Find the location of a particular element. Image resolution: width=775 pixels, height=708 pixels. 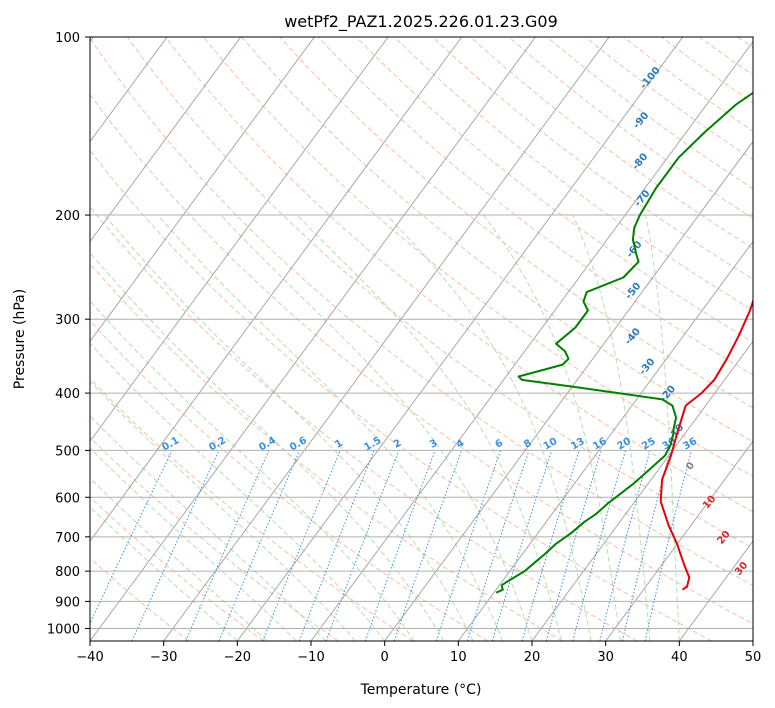

temperature-line is located at coordinates (706, 444).